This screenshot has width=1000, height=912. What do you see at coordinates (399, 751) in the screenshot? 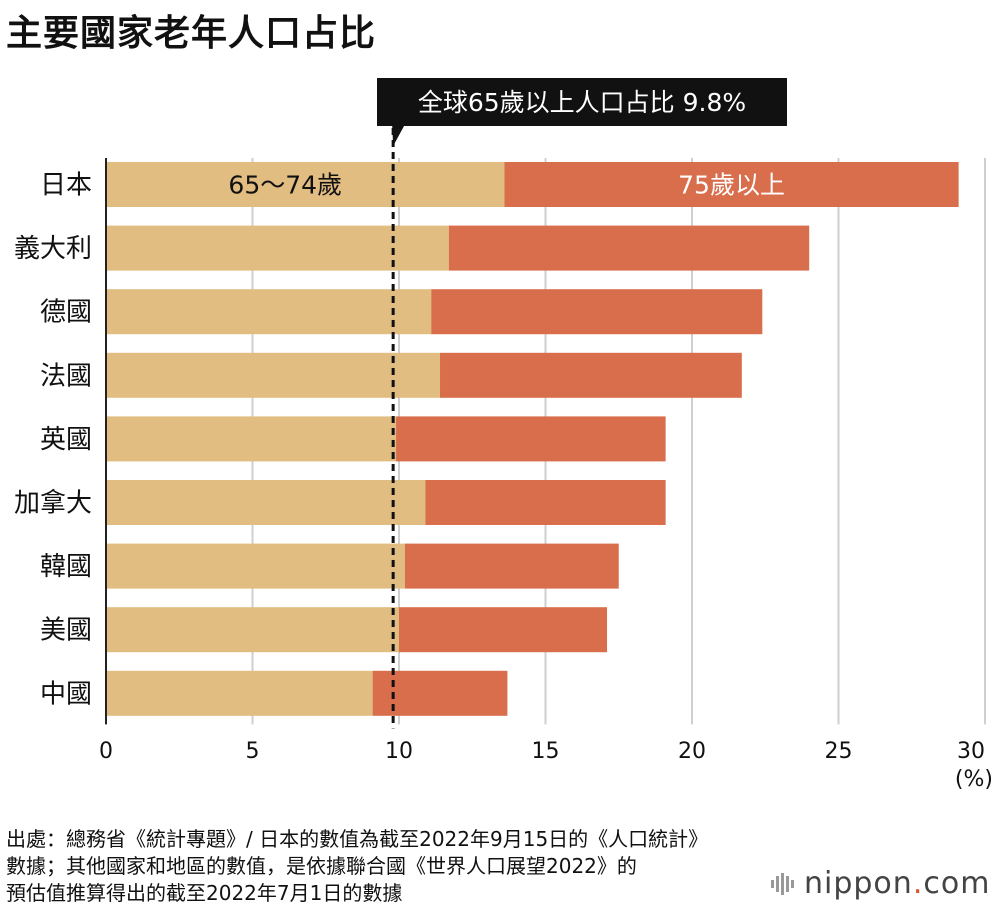
I see `x-tick-label: 10` at bounding box center [399, 751].